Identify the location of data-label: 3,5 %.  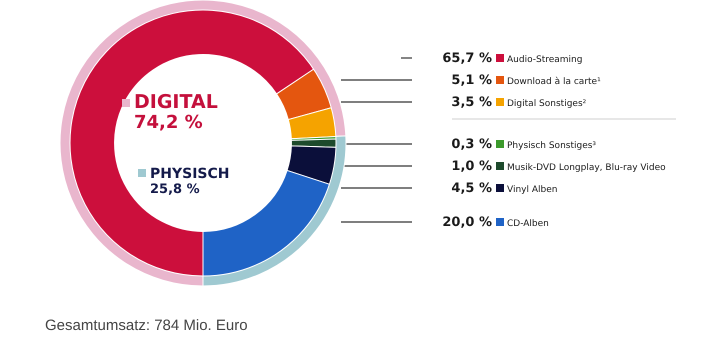
(471, 102).